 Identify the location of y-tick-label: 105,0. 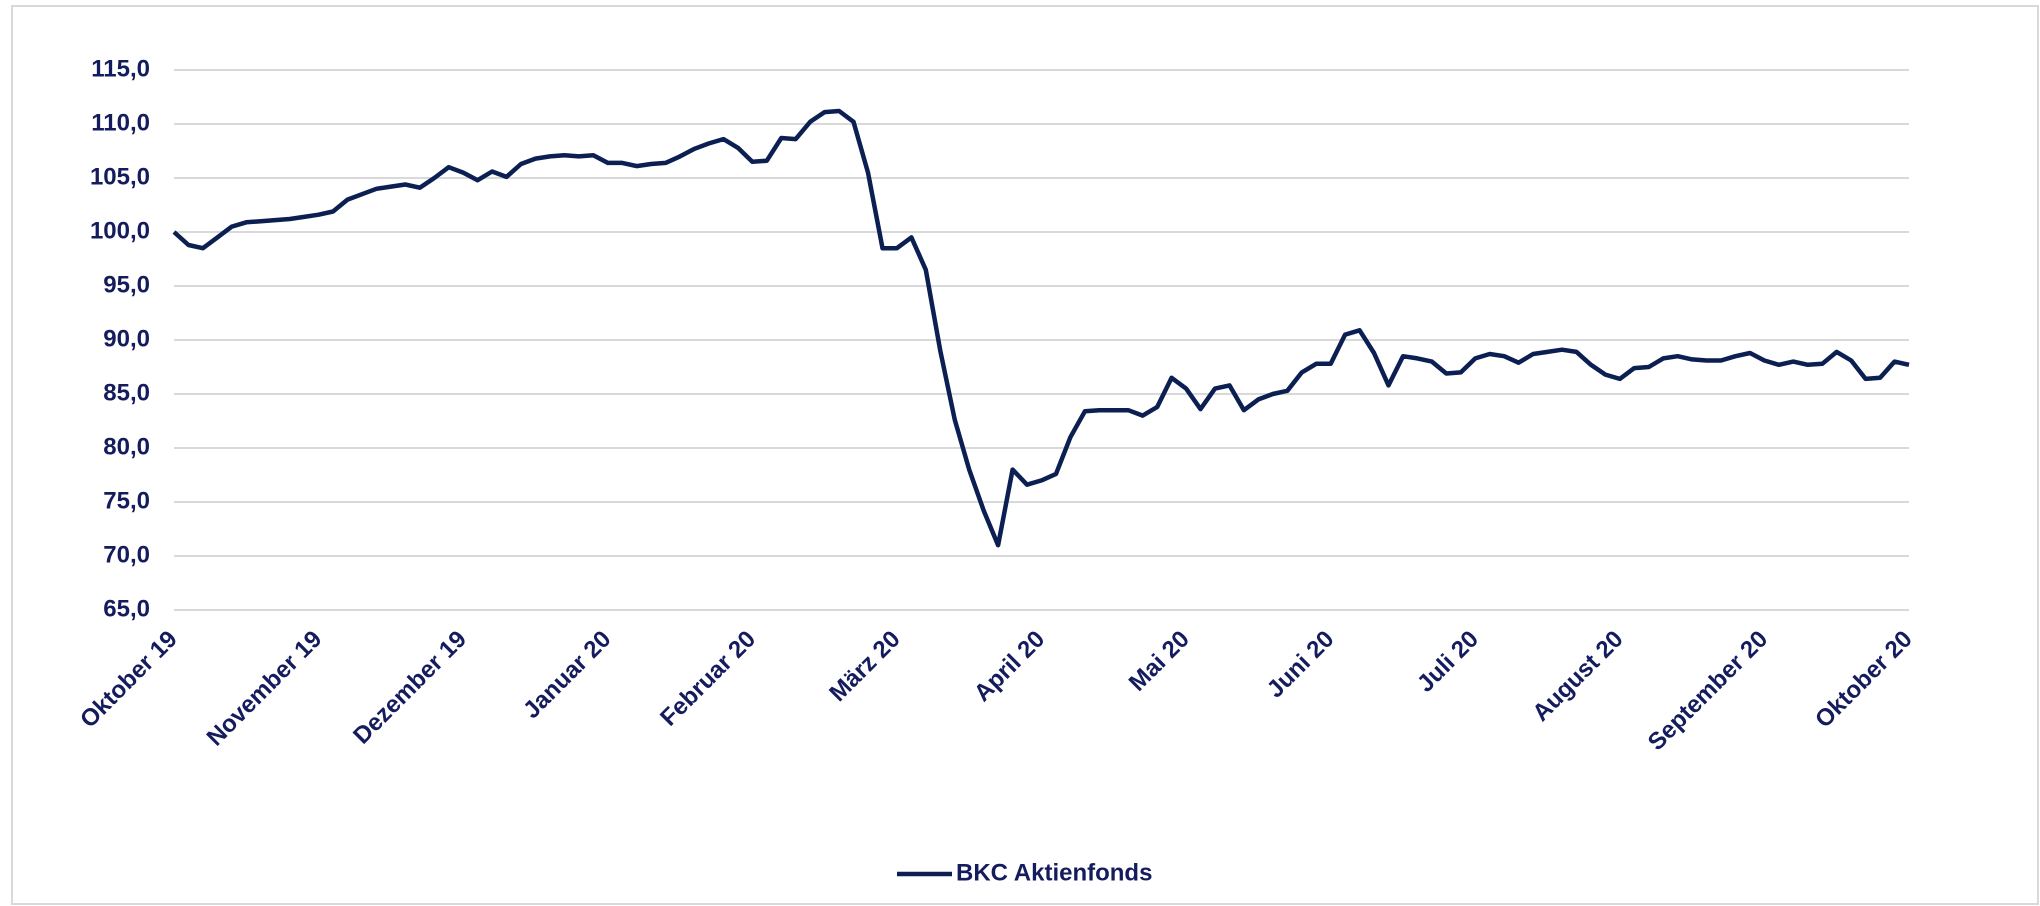
(120, 176).